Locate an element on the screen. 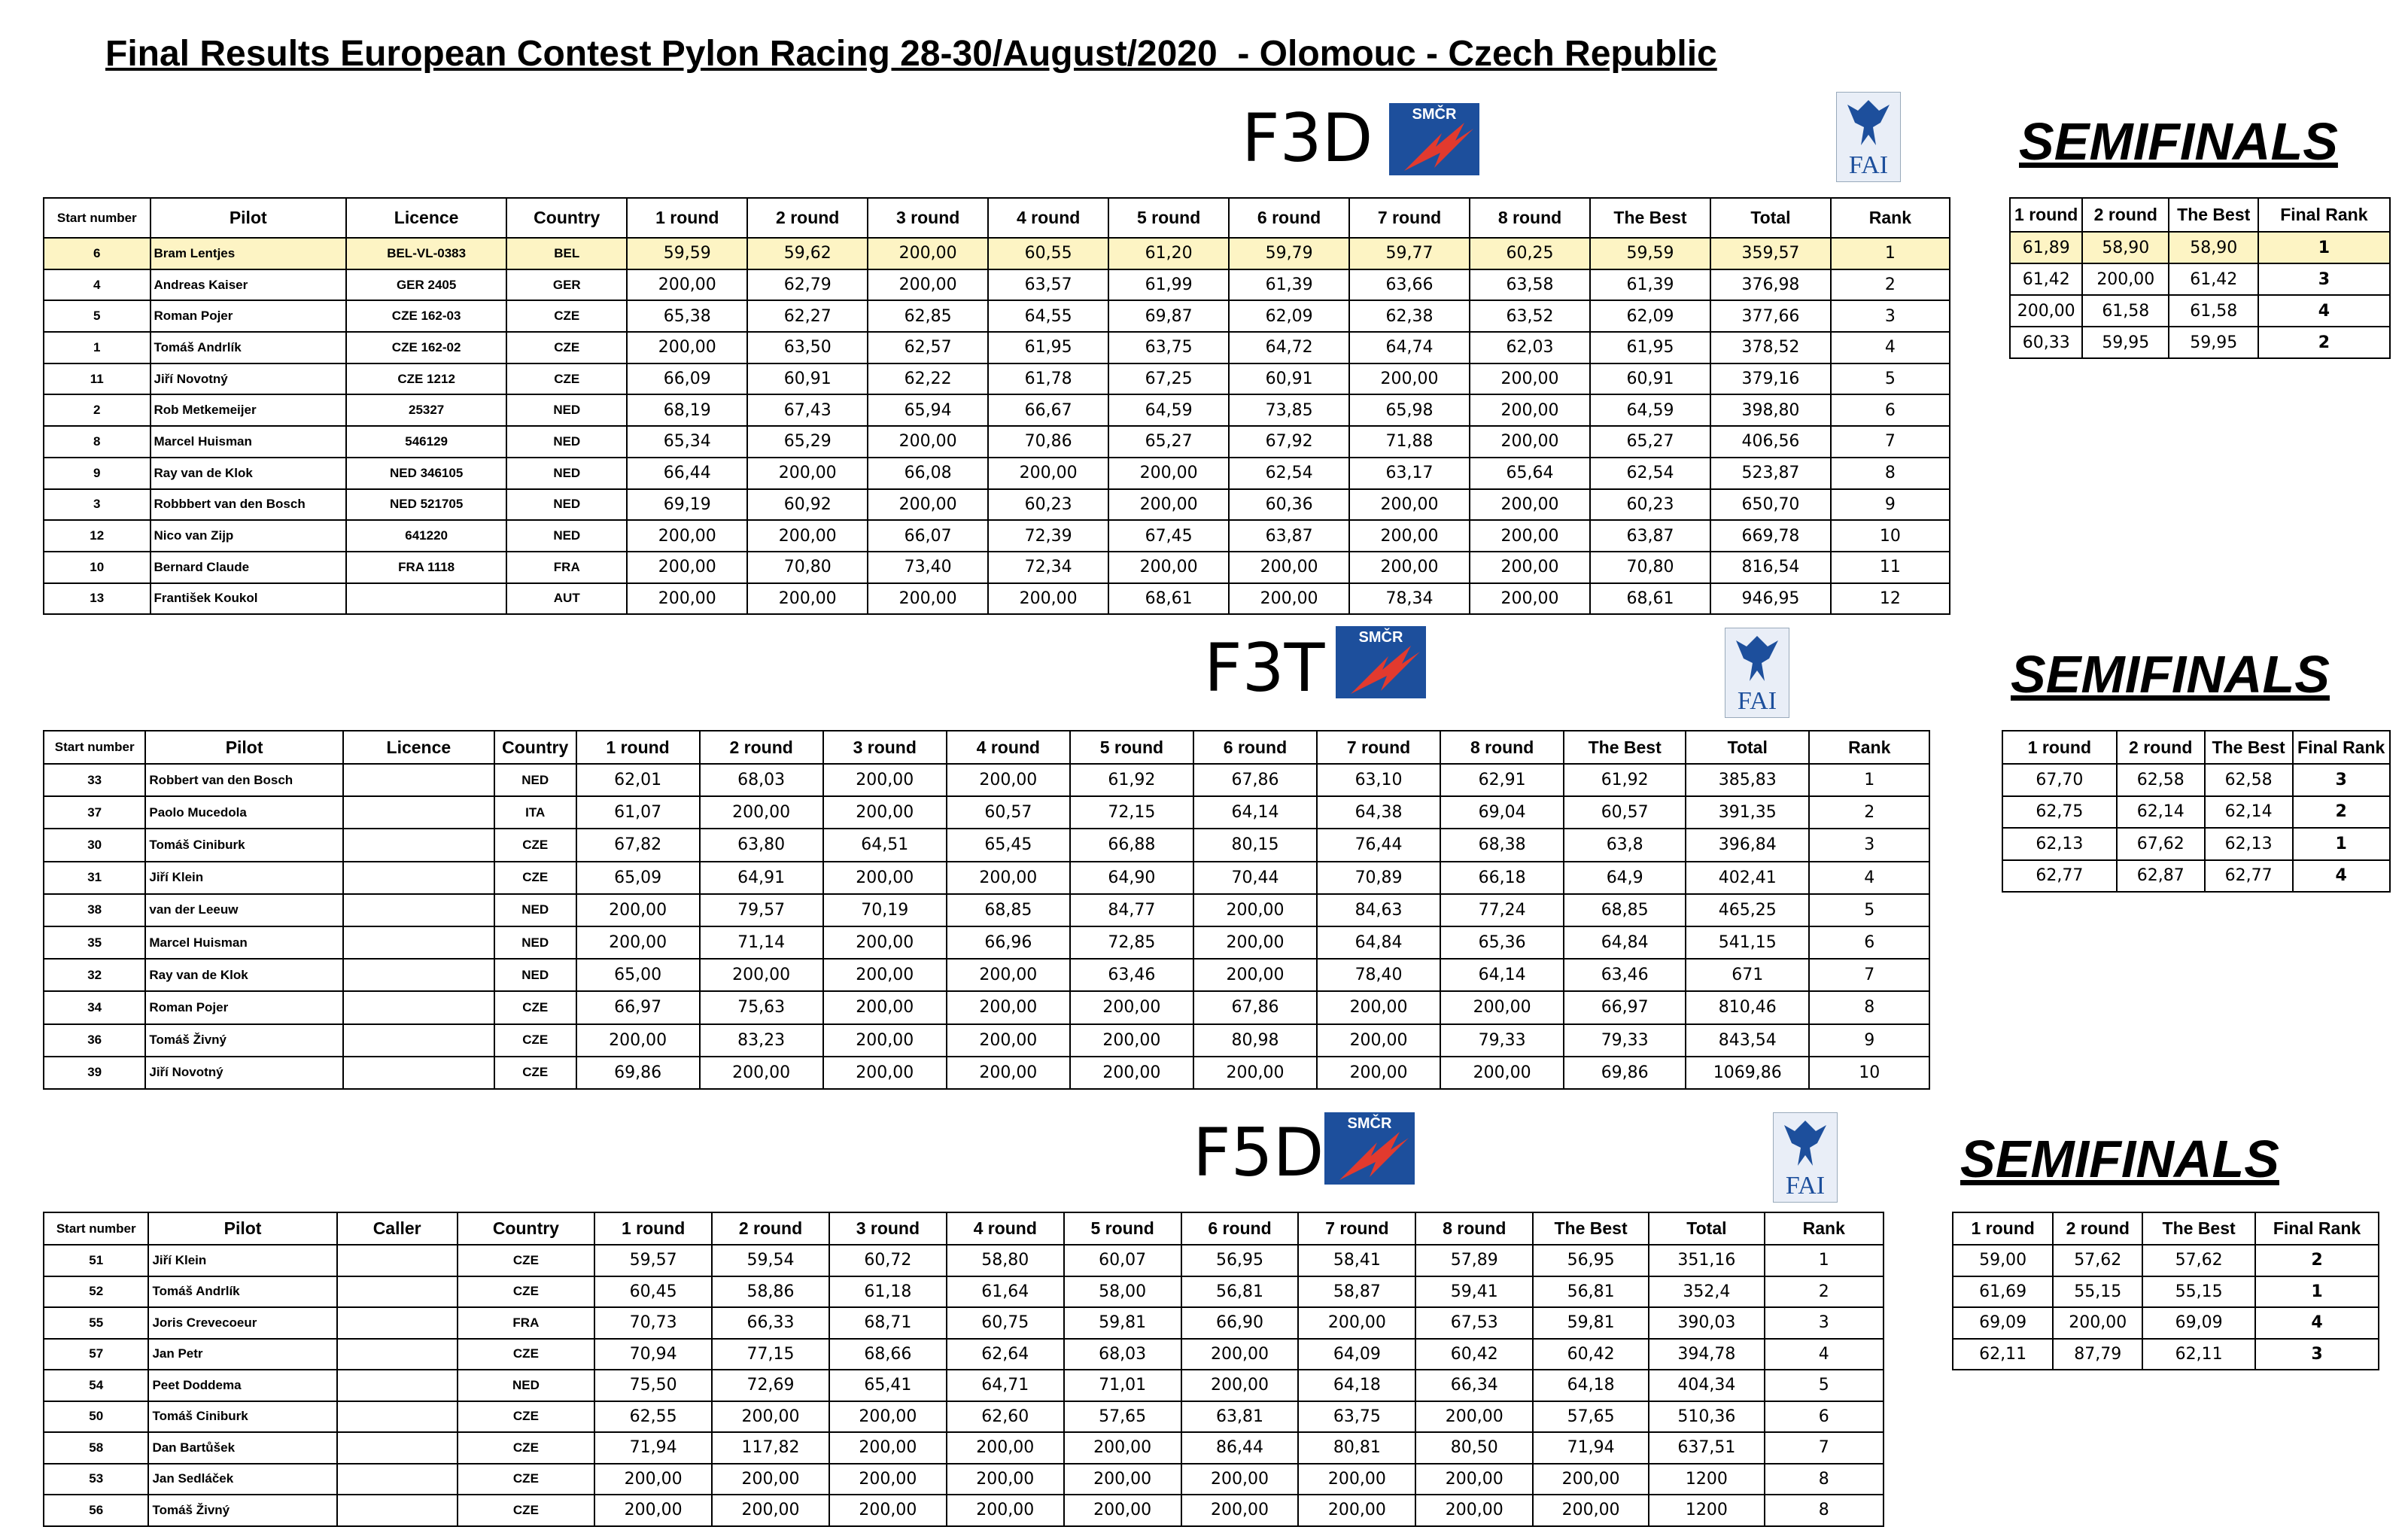 The width and height of the screenshot is (2408, 1539). cell: 33 is located at coordinates (94, 780).